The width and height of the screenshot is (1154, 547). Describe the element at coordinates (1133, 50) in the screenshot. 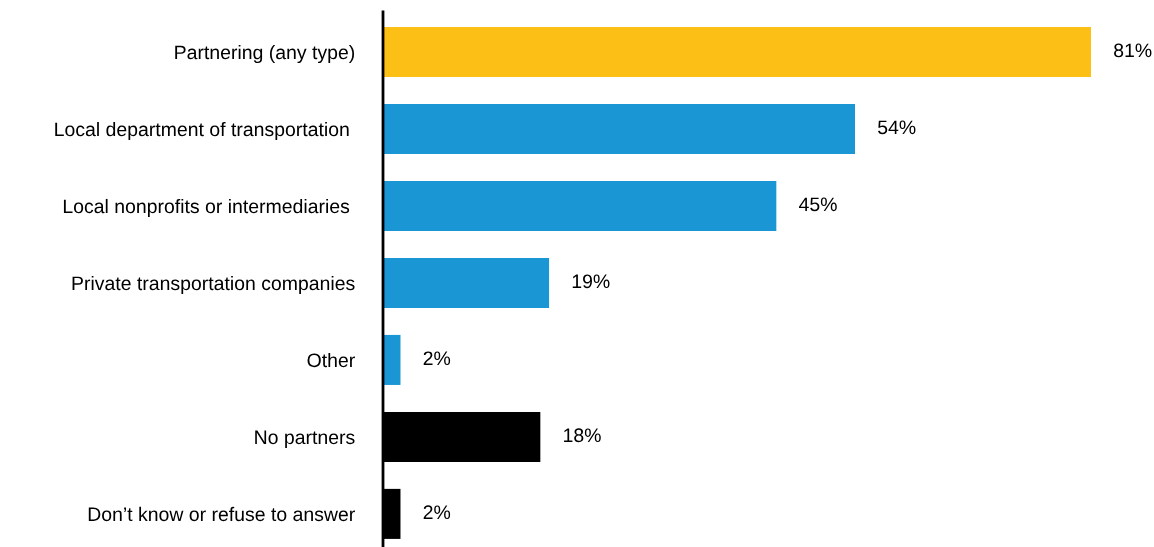

I see `data-label: 81%` at that location.